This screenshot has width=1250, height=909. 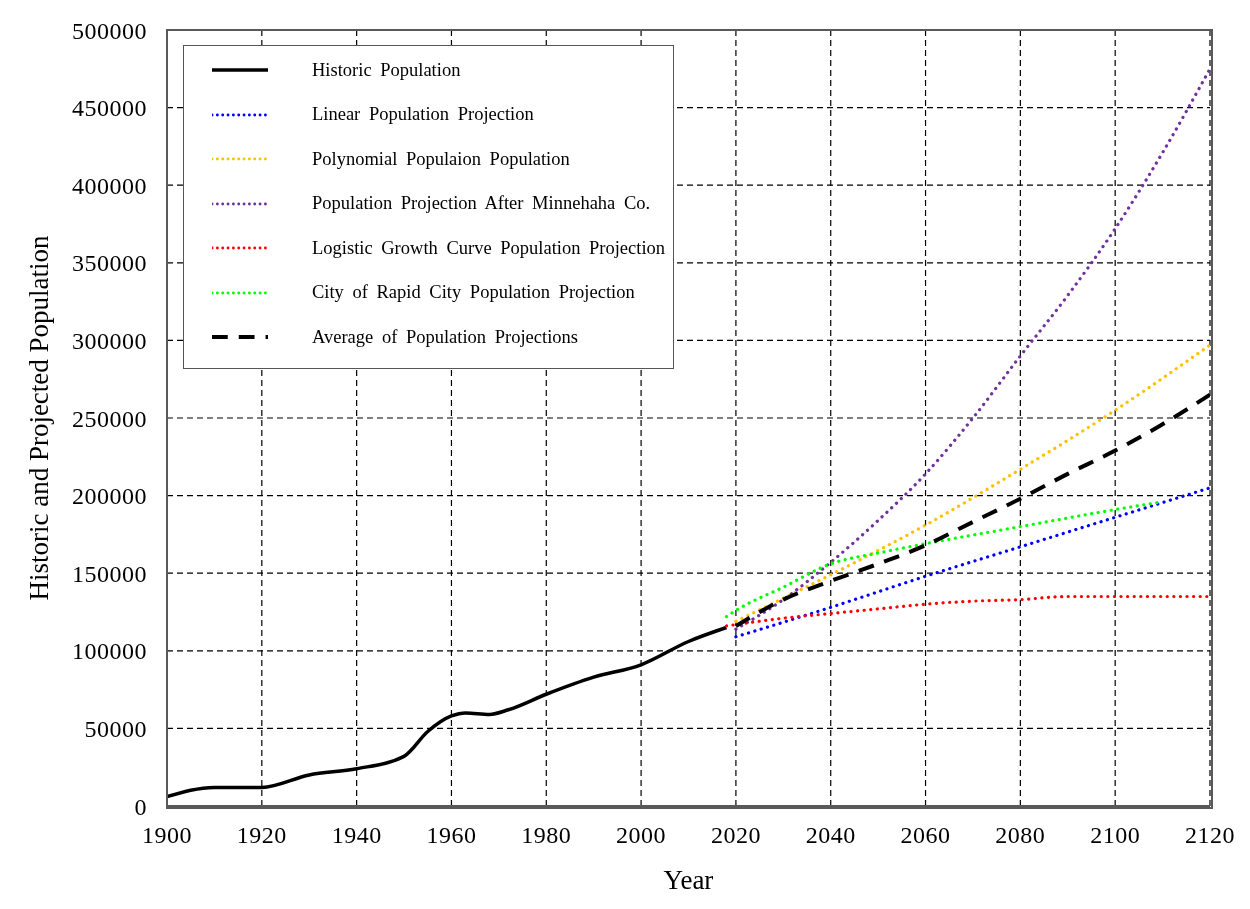 I want to click on x-tick-label: 1960, so click(x=451, y=835).